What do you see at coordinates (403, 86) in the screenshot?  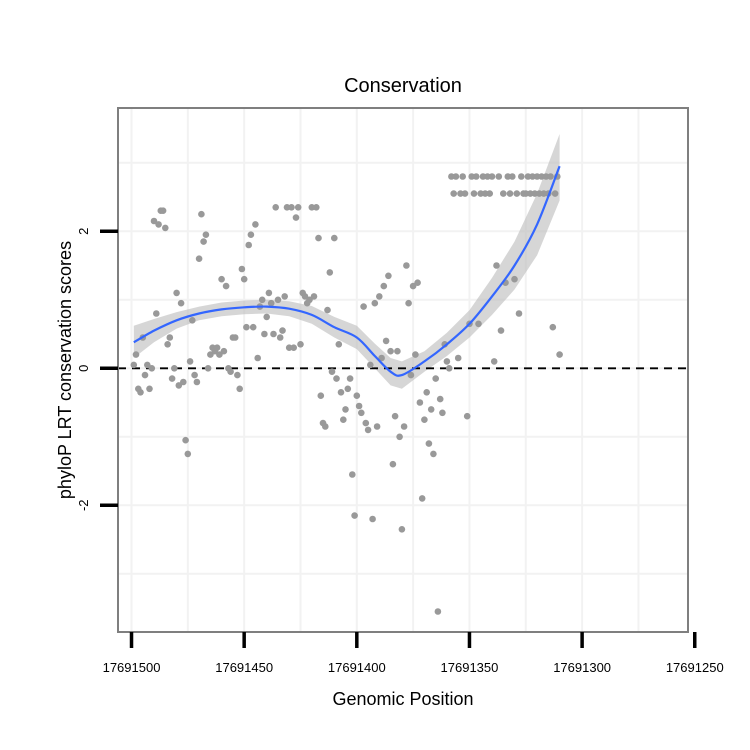 I see `chart-title: Conservation` at bounding box center [403, 86].